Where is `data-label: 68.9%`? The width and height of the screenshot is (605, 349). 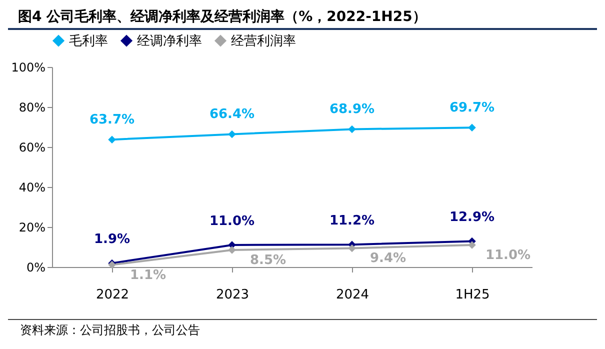 data-label: 68.9% is located at coordinates (352, 110).